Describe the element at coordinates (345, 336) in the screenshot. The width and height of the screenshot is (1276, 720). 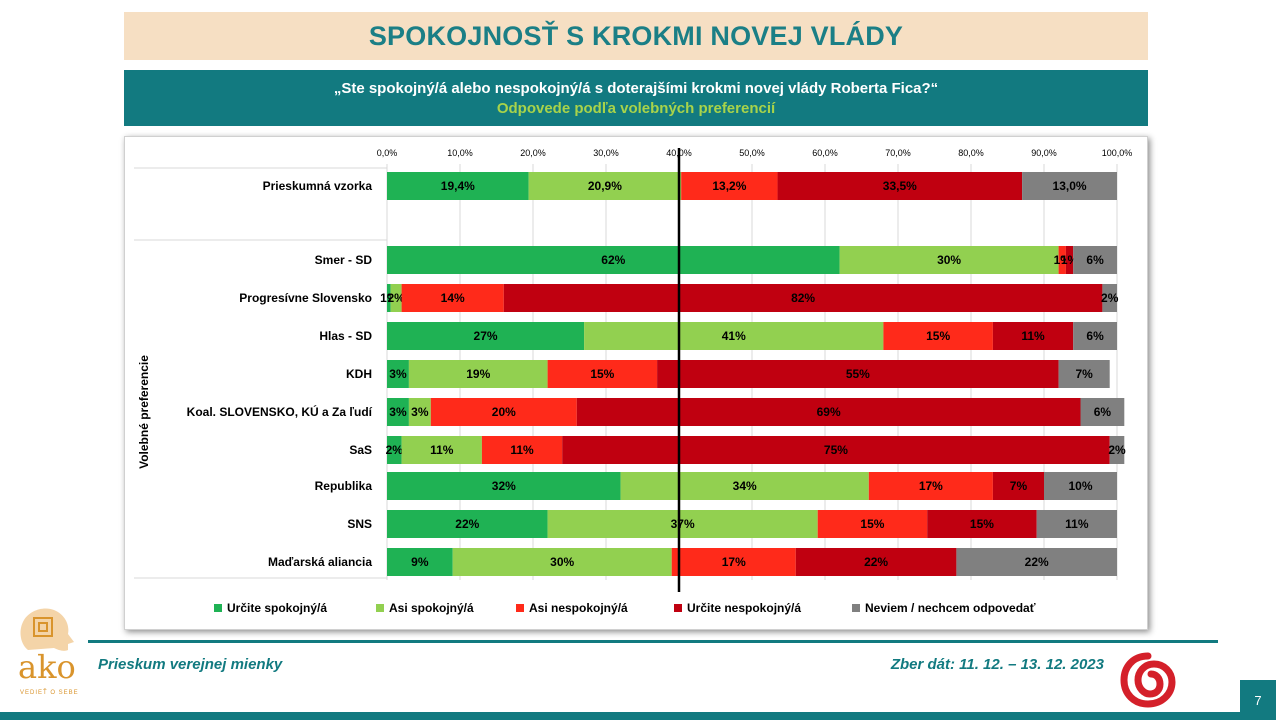
I see `category-label: Hlas - SD` at that location.